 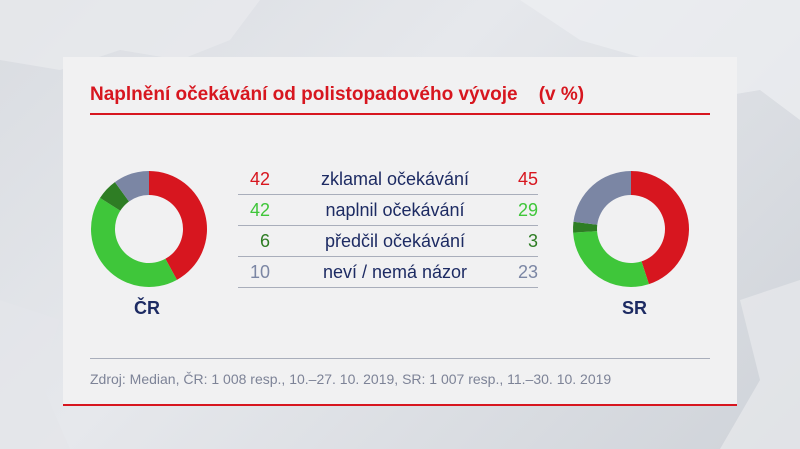 What do you see at coordinates (400, 405) in the screenshot?
I see `panel-bottom-line` at bounding box center [400, 405].